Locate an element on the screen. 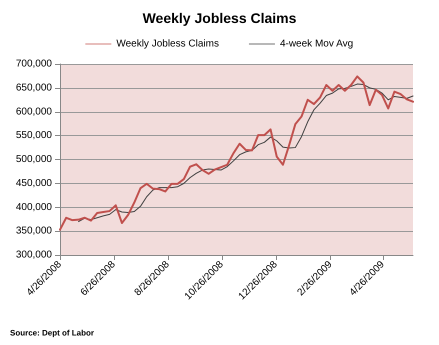 The height and width of the screenshot is (345, 439). y-tick-label: 600,000 is located at coordinates (34, 112).